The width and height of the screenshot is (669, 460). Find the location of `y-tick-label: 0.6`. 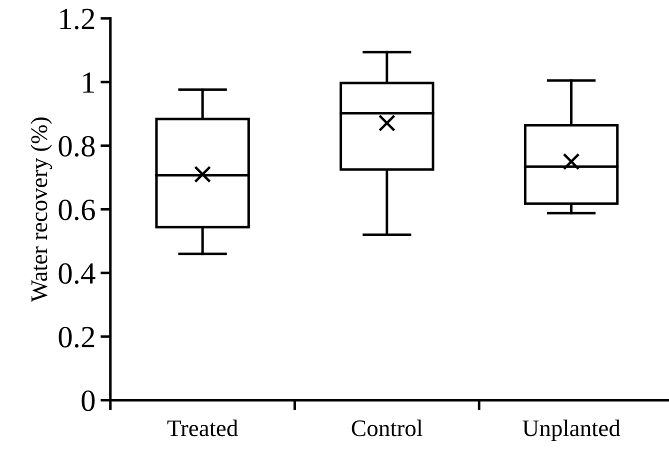

y-tick-label: 0.6 is located at coordinates (76, 210).